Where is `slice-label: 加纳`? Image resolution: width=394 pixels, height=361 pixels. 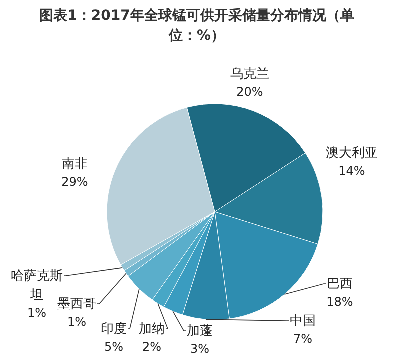 slice-label: 加纳 is located at coordinates (152, 329).